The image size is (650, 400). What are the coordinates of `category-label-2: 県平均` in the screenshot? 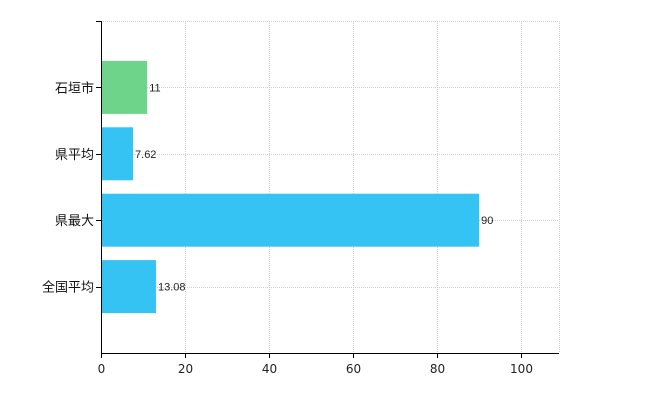 It's located at (74, 155).